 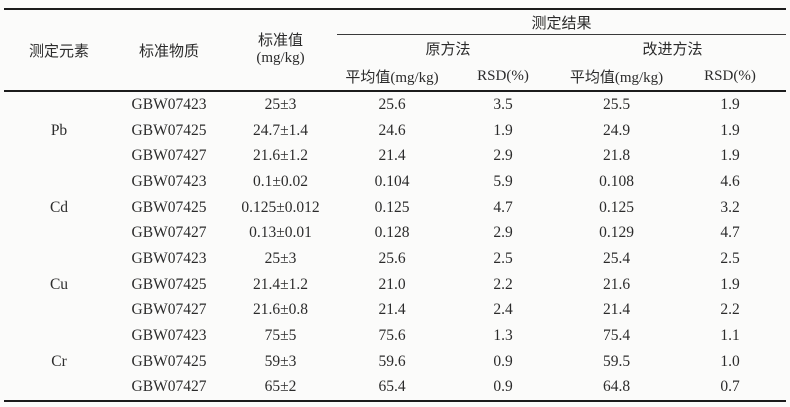 I want to click on original-mean-cell: 24.6, so click(x=392, y=130).